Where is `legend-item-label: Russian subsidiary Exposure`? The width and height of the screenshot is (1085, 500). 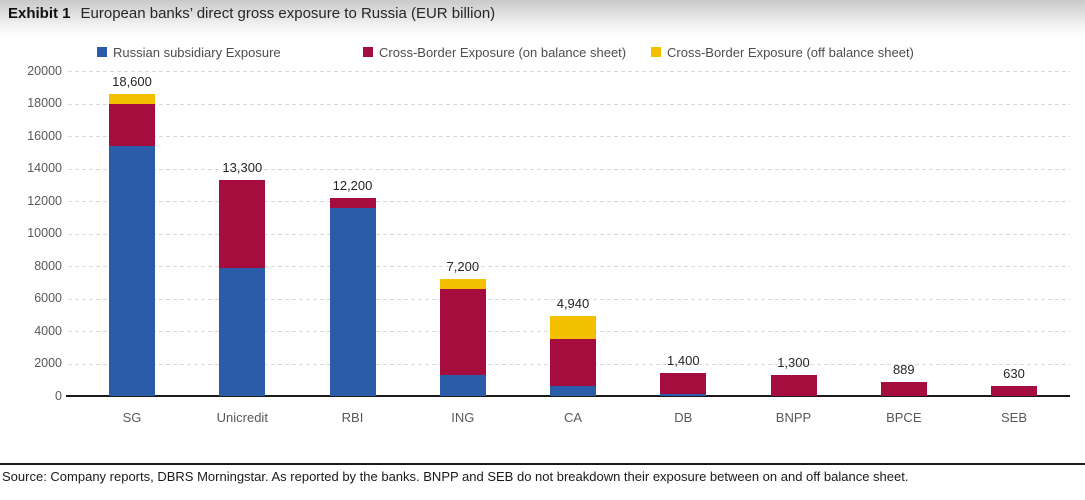
legend-item-label: Russian subsidiary Exposure is located at coordinates (197, 52).